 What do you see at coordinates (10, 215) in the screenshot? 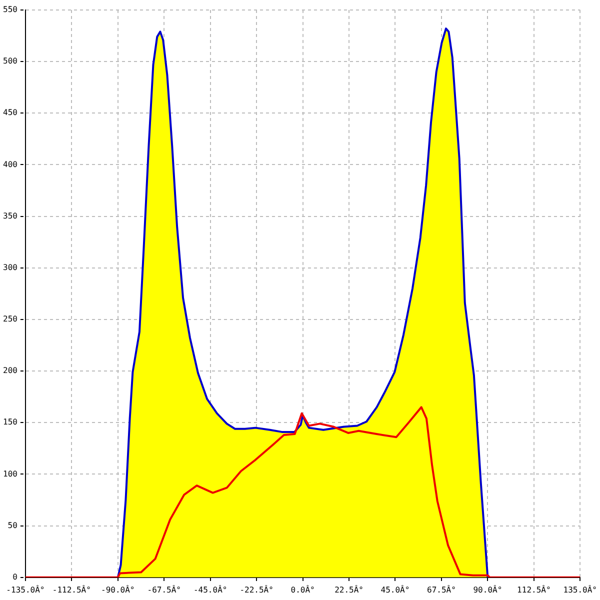
I see `y-tick-label: 350` at bounding box center [10, 215].